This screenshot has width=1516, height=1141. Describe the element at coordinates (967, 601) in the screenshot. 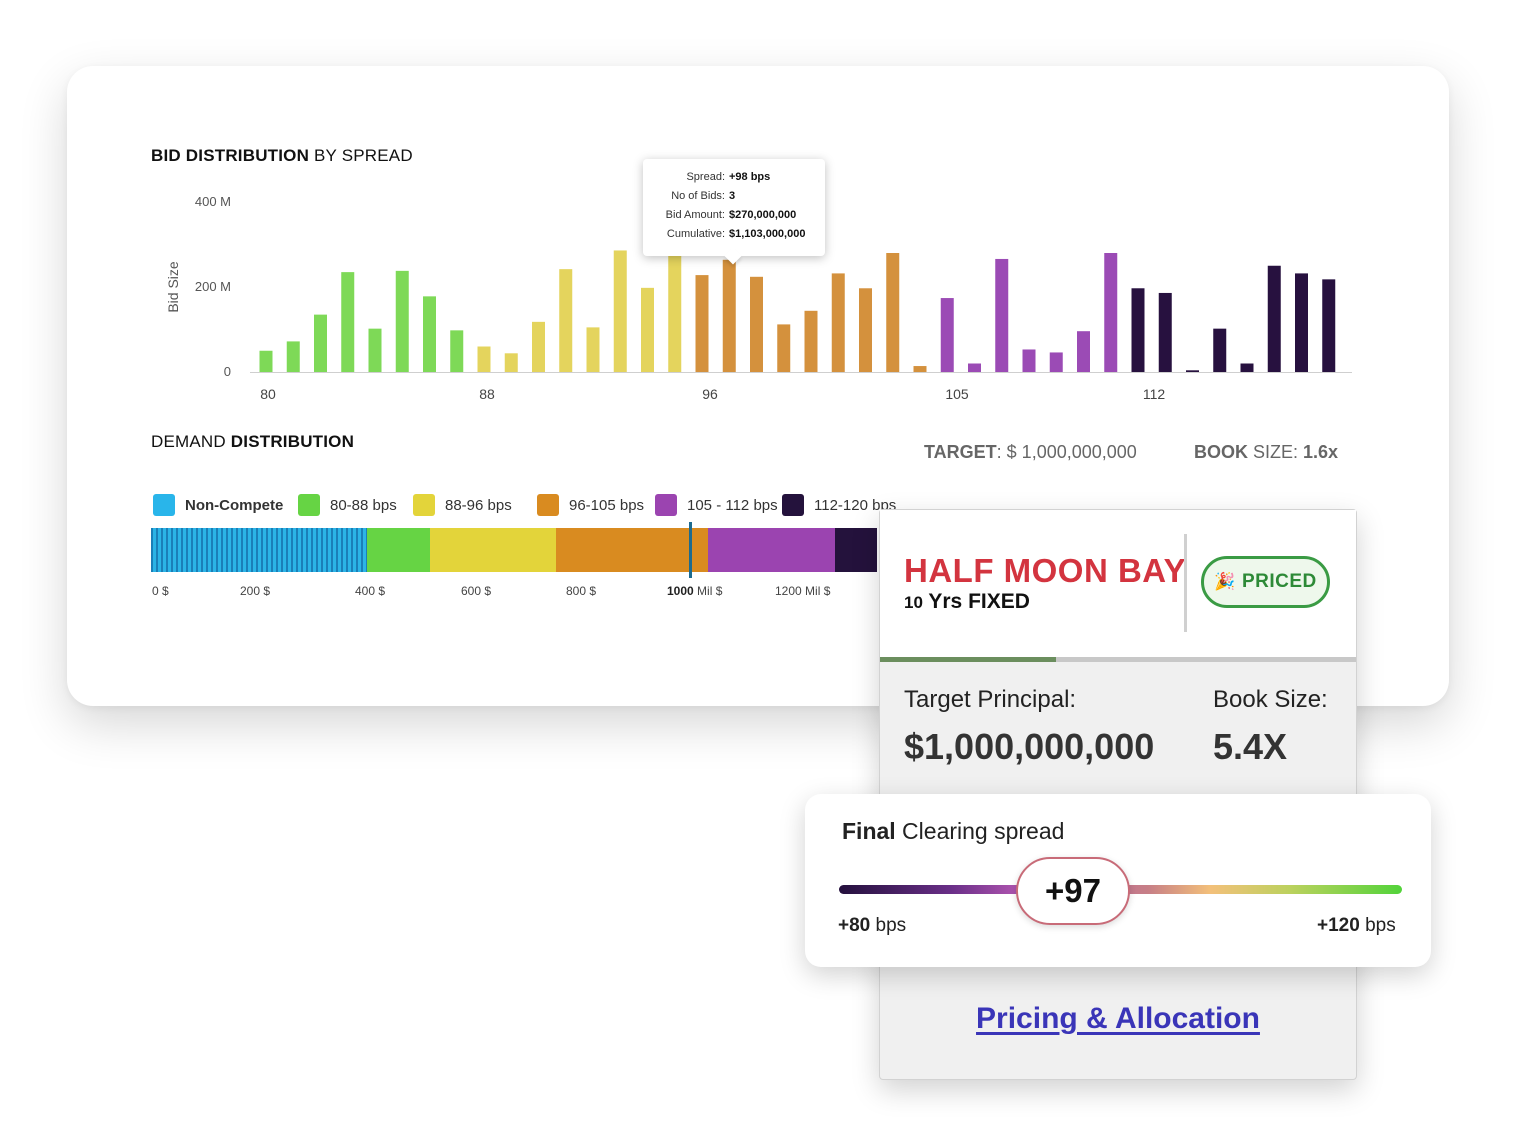

I see `deal-term: 10 Yrs FIXED` at that location.